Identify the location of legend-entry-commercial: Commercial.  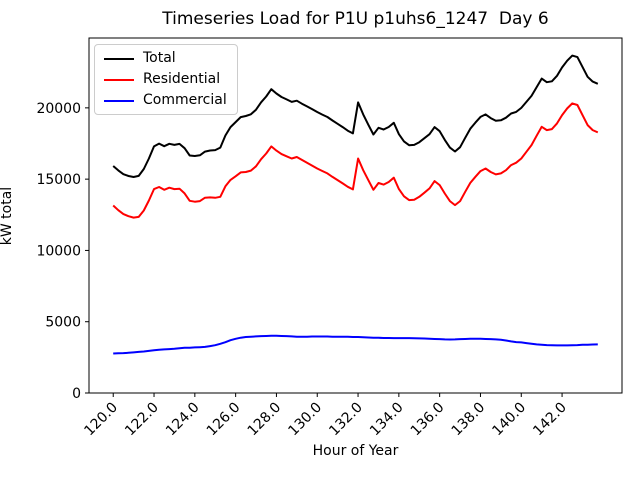
(165, 100).